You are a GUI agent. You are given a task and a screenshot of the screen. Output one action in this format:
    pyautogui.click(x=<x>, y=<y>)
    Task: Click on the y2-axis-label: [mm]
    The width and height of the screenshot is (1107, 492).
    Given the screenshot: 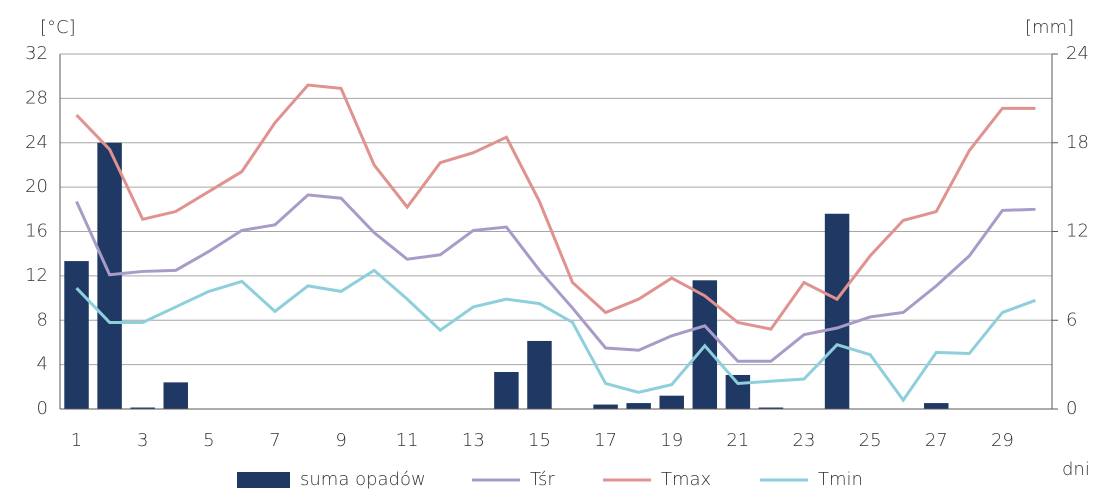 What is the action you would take?
    pyautogui.click(x=1049, y=27)
    